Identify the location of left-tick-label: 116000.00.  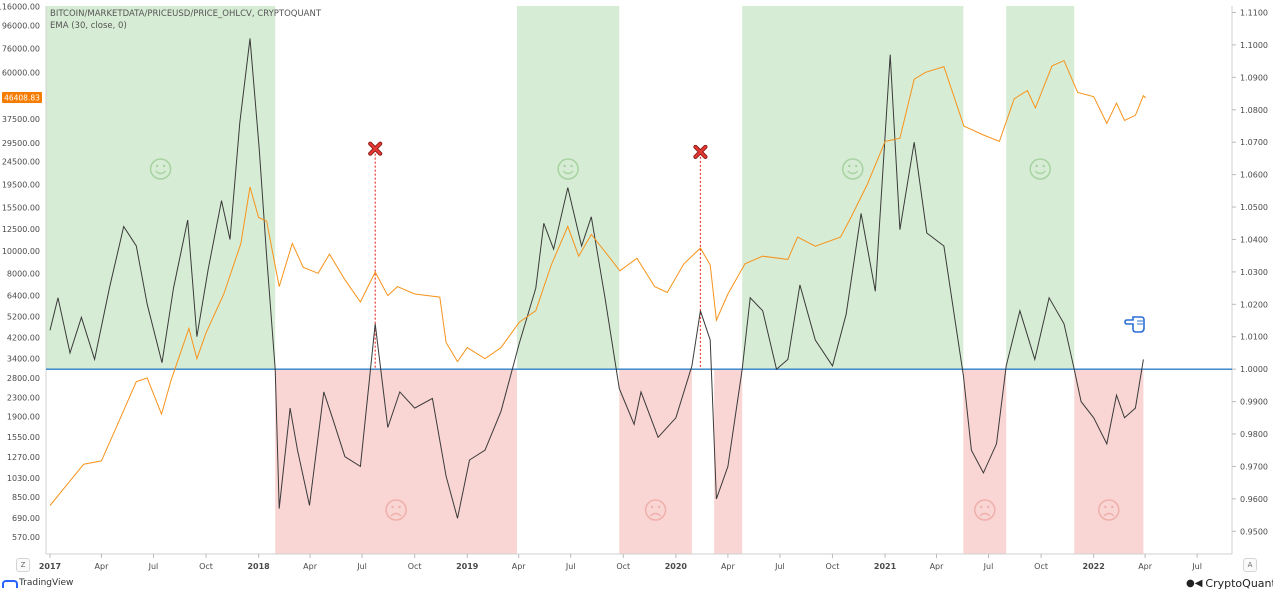
(20, 7).